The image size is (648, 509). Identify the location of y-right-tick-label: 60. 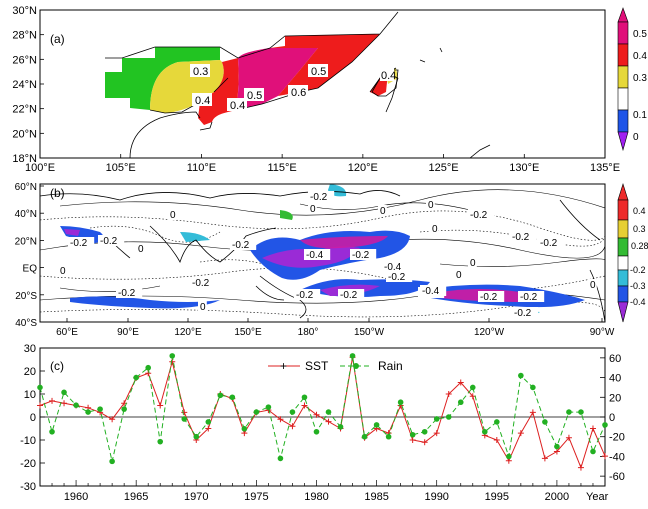
(615, 359).